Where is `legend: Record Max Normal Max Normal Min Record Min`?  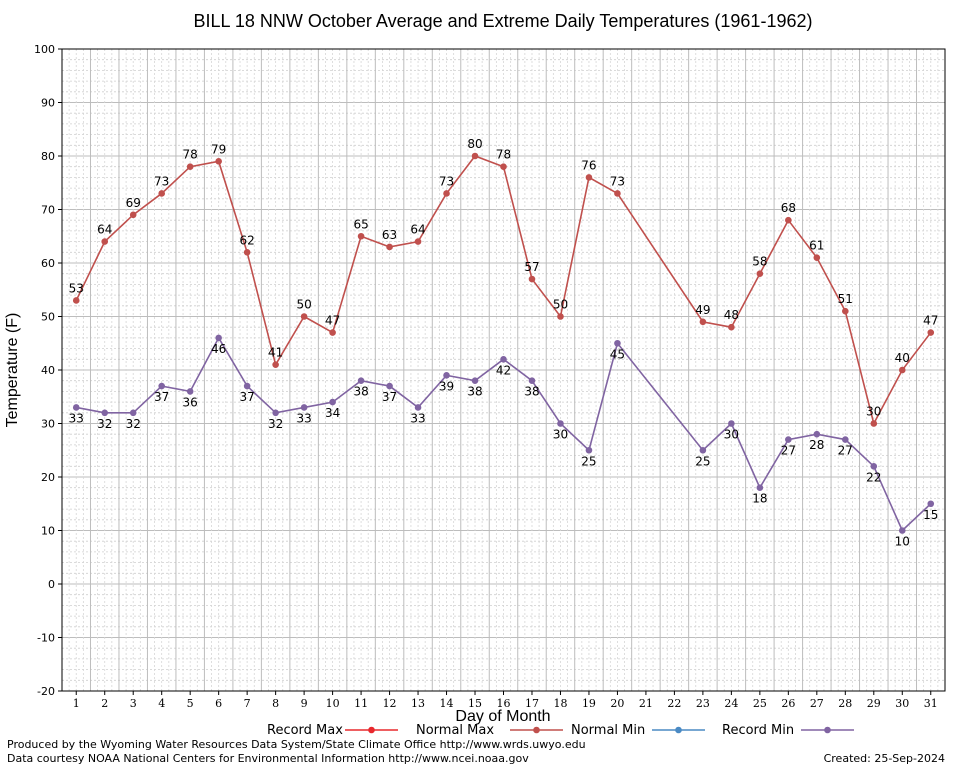 legend: Record Max Normal Max Normal Min Record Min is located at coordinates (560, 730).